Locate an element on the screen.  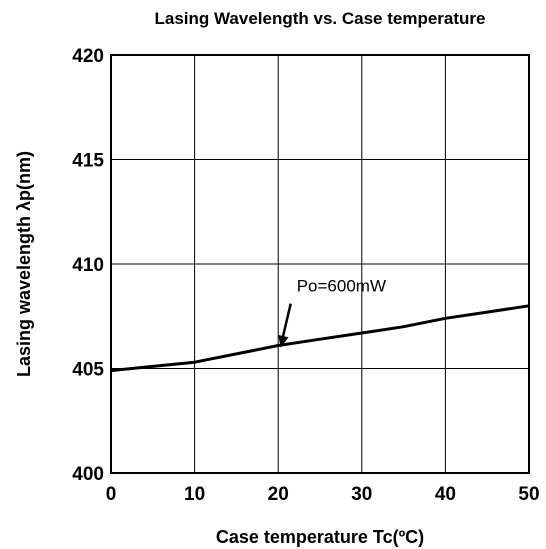
y-tick-label-415: 415 is located at coordinates (88, 161).